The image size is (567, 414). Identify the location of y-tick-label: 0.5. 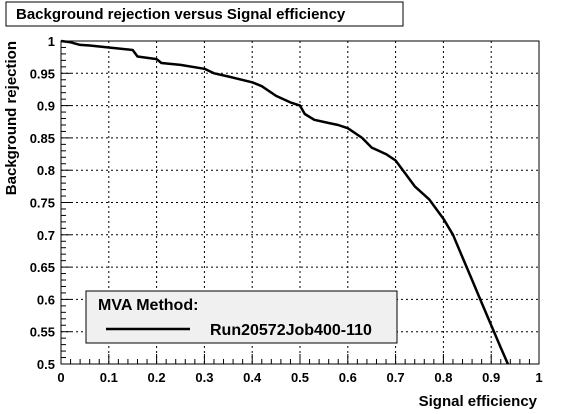
(46, 364).